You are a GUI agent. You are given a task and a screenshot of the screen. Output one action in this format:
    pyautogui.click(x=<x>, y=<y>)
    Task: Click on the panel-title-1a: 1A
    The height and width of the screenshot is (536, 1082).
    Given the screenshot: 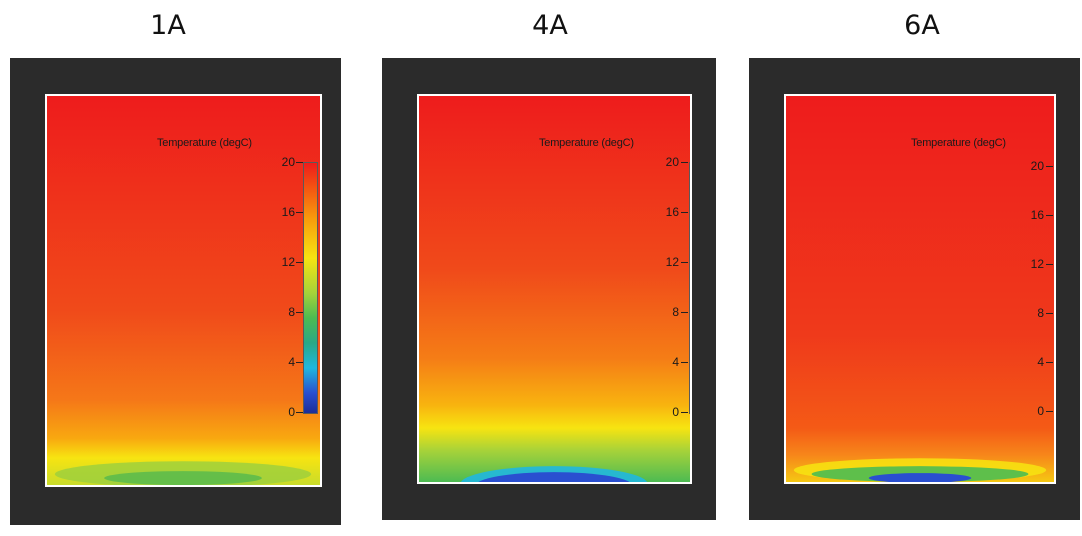 What is the action you would take?
    pyautogui.click(x=168, y=25)
    